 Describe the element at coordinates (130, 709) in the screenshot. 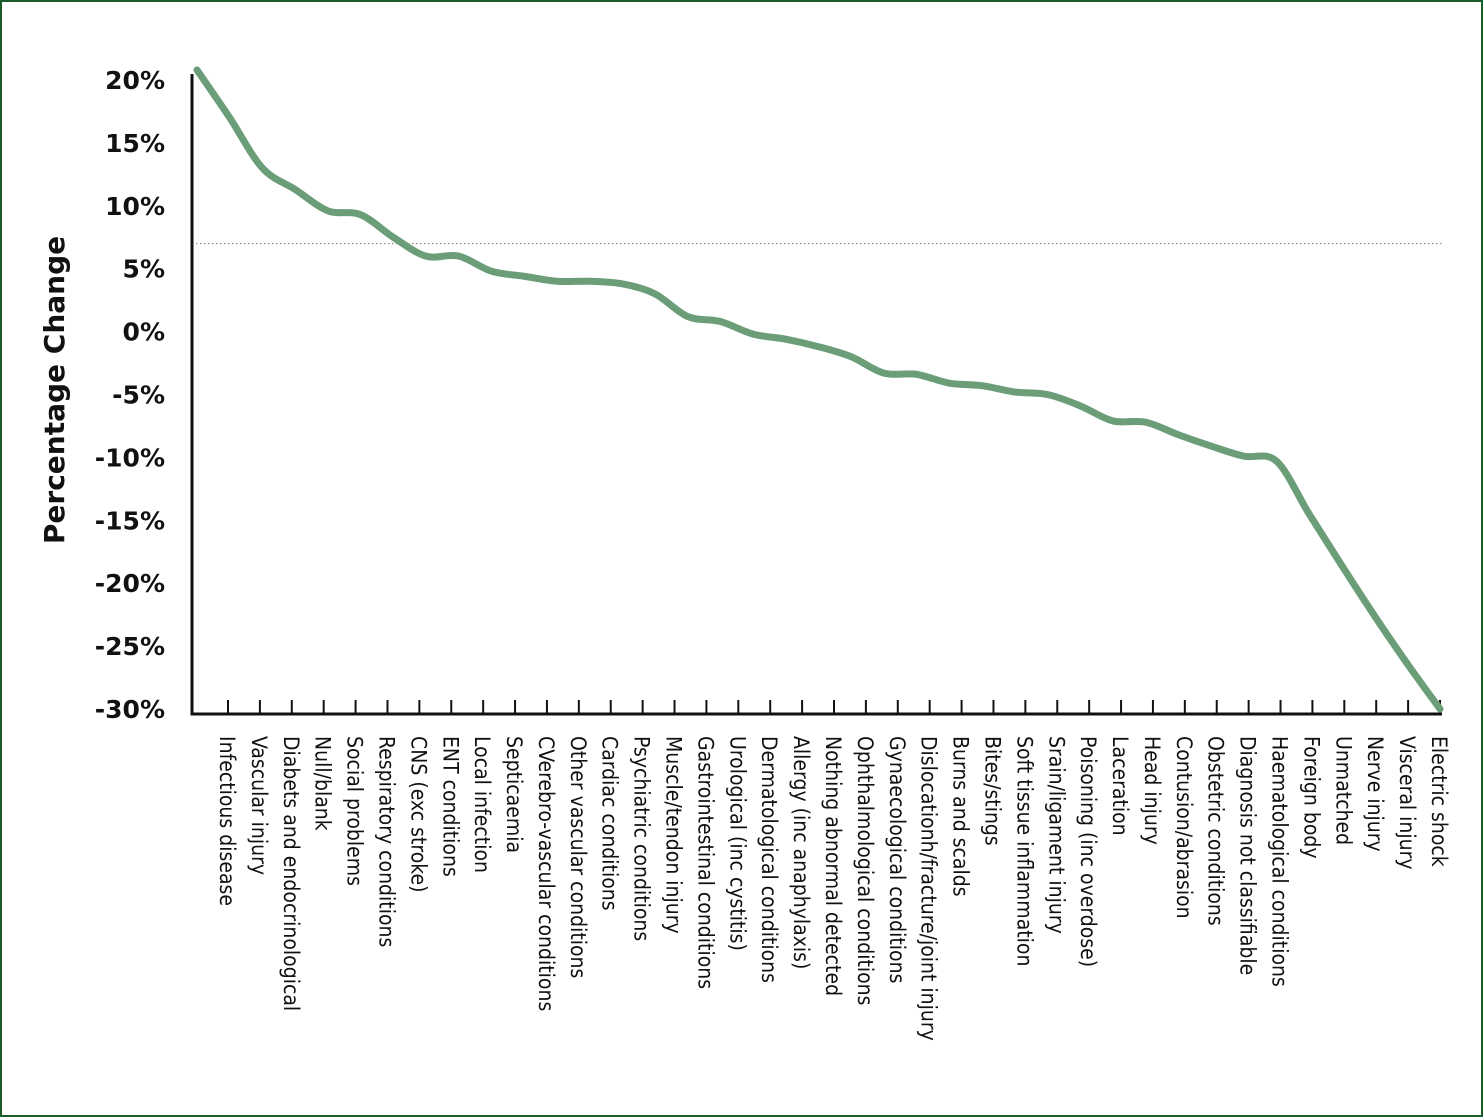

I see `y-tick-label: -30%` at that location.